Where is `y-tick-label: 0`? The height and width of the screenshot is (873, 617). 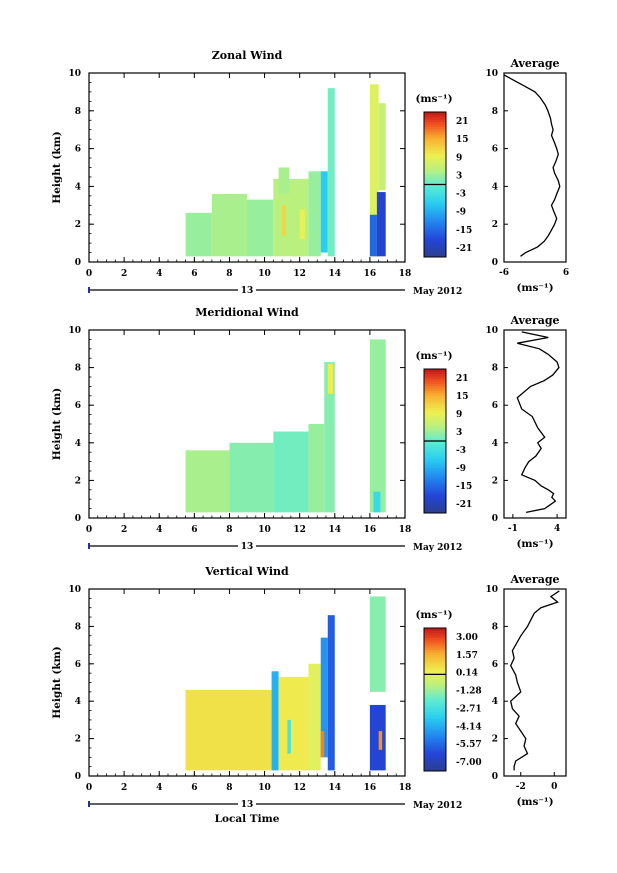 y-tick-label: 0 is located at coordinates (78, 519).